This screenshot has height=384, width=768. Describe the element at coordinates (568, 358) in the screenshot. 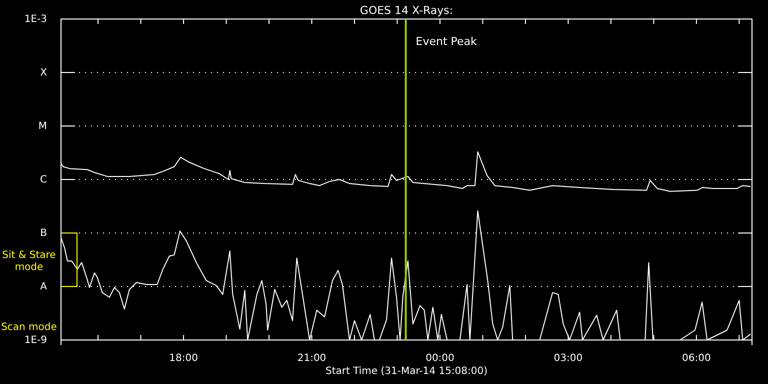

I see `x-tick-label: 03:00` at that location.